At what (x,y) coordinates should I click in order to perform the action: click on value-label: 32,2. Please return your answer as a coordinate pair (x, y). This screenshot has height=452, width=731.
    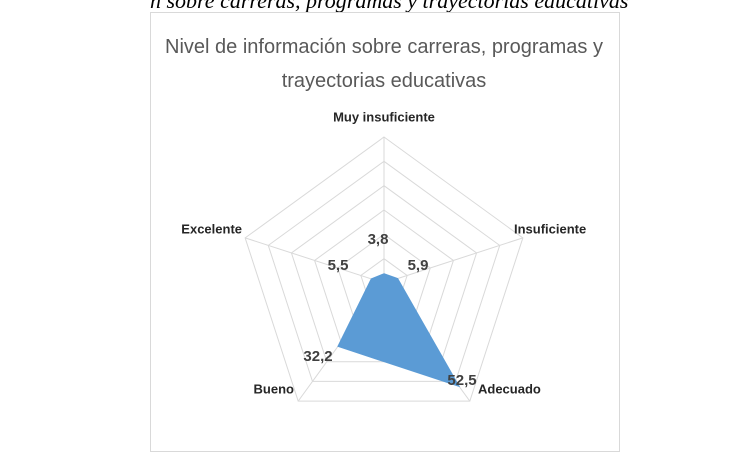
    Looking at the image, I should click on (317, 356).